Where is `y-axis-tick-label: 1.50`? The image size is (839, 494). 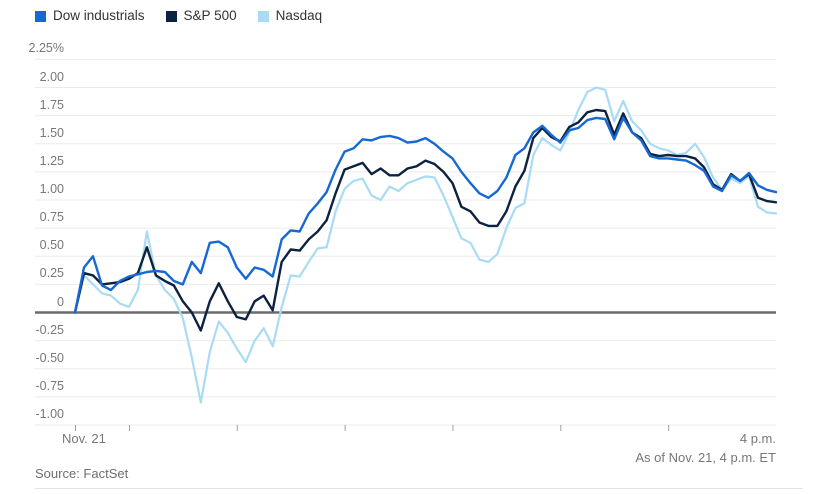
y-axis-tick-label: 1.50 is located at coordinates (51, 132).